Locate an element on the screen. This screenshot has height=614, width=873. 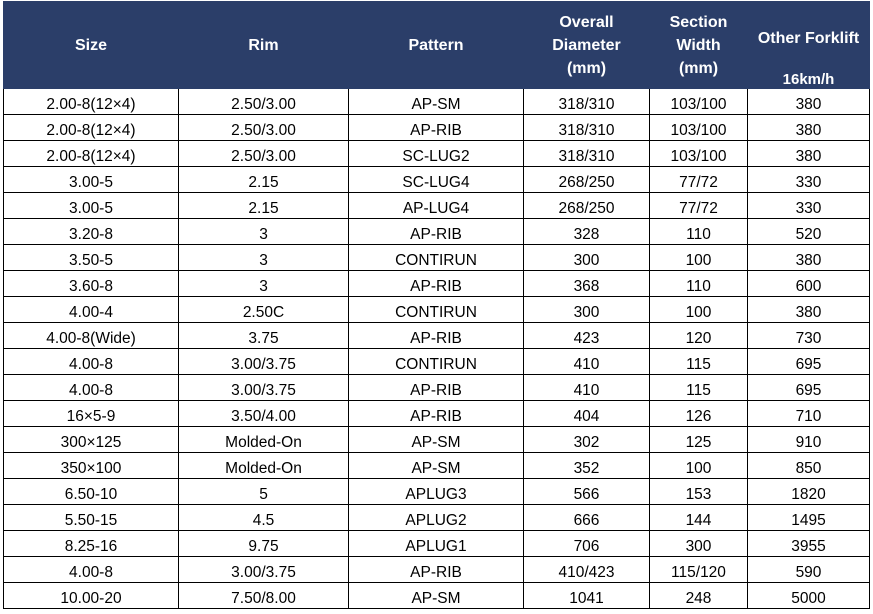
header-other-forklift: Other Forklift 16km/h is located at coordinates (808, 45).